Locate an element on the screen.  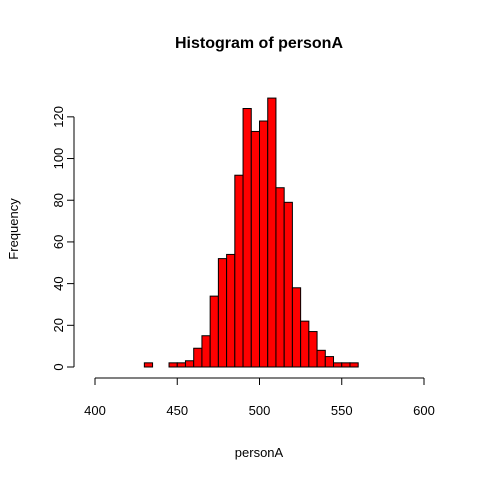
y-tick-label: 0 is located at coordinates (58, 366).